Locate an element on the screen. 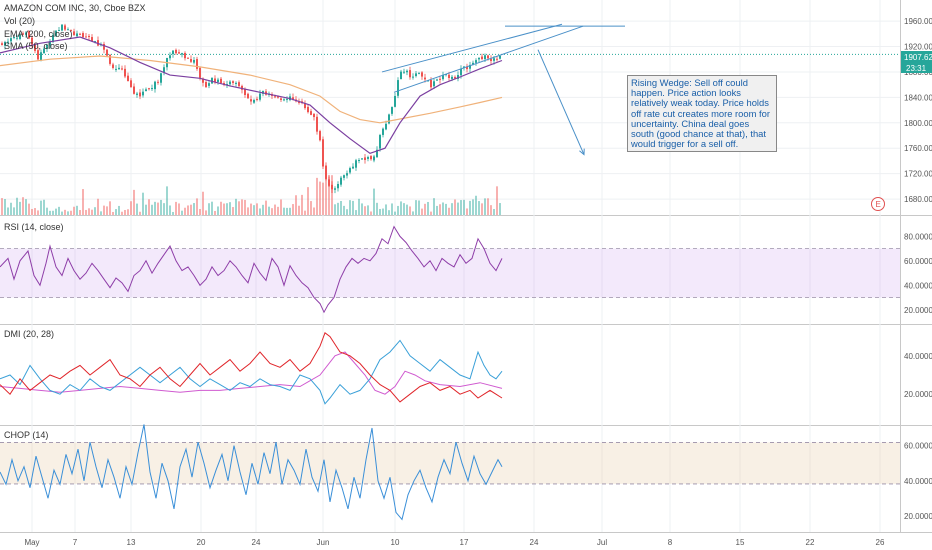 Image resolution: width=932 pixels, height=550 pixels. x-tick-label: 20 is located at coordinates (201, 542).